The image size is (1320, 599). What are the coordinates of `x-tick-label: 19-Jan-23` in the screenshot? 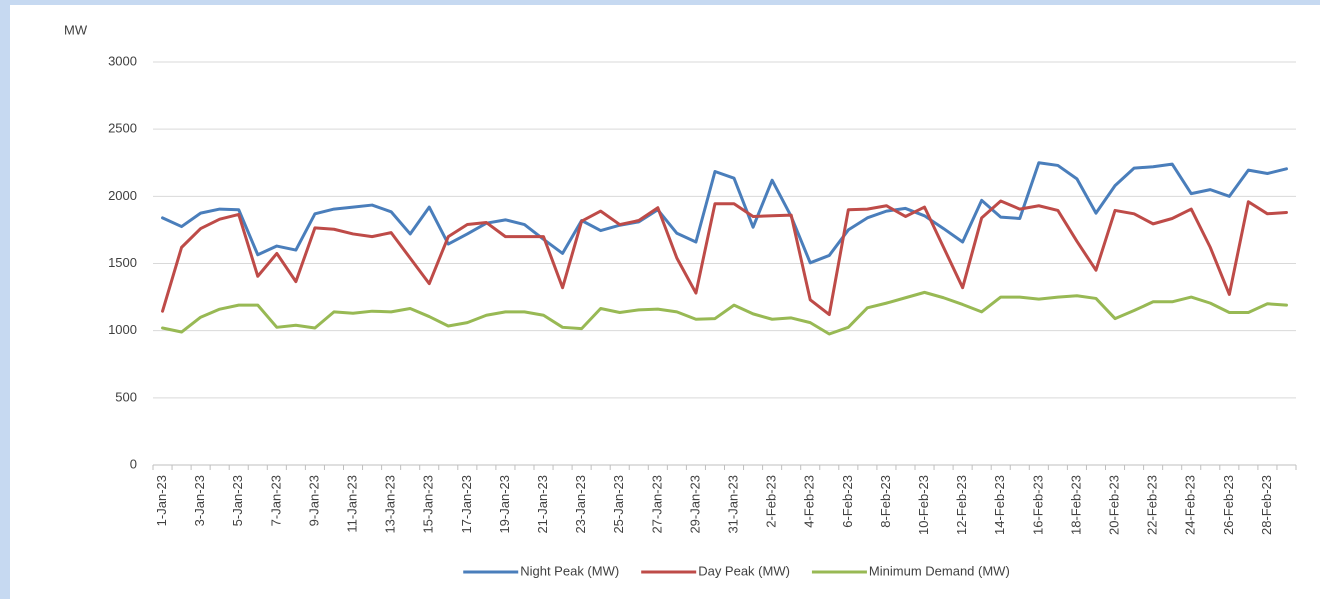 It's located at (504, 504).